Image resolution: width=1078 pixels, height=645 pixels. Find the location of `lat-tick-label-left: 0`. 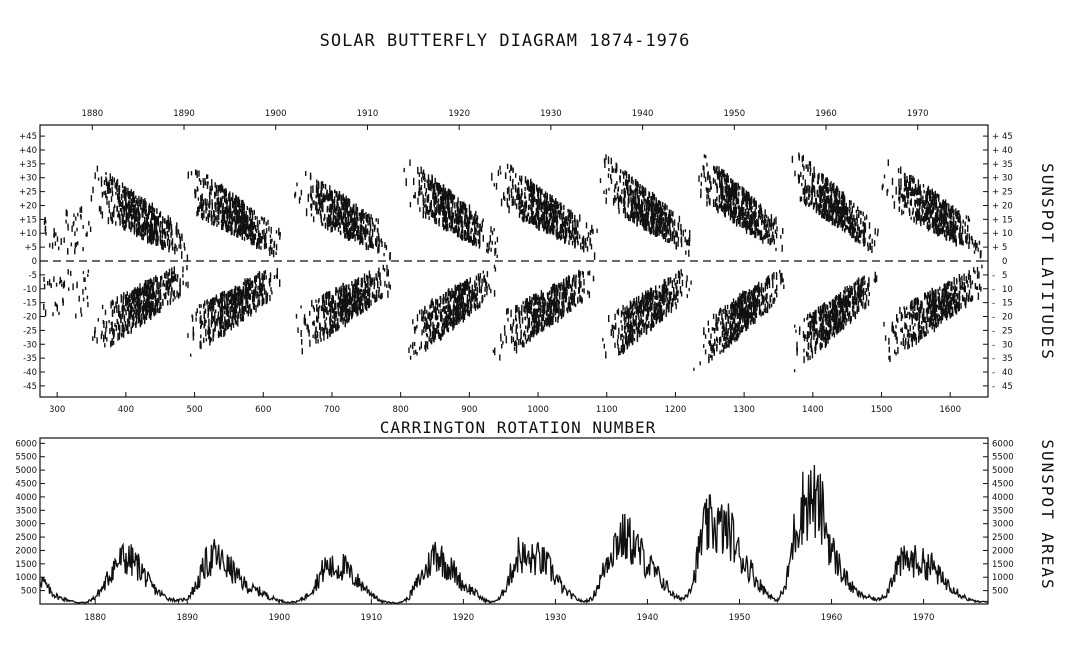

lat-tick-label-left: 0 is located at coordinates (34, 262).